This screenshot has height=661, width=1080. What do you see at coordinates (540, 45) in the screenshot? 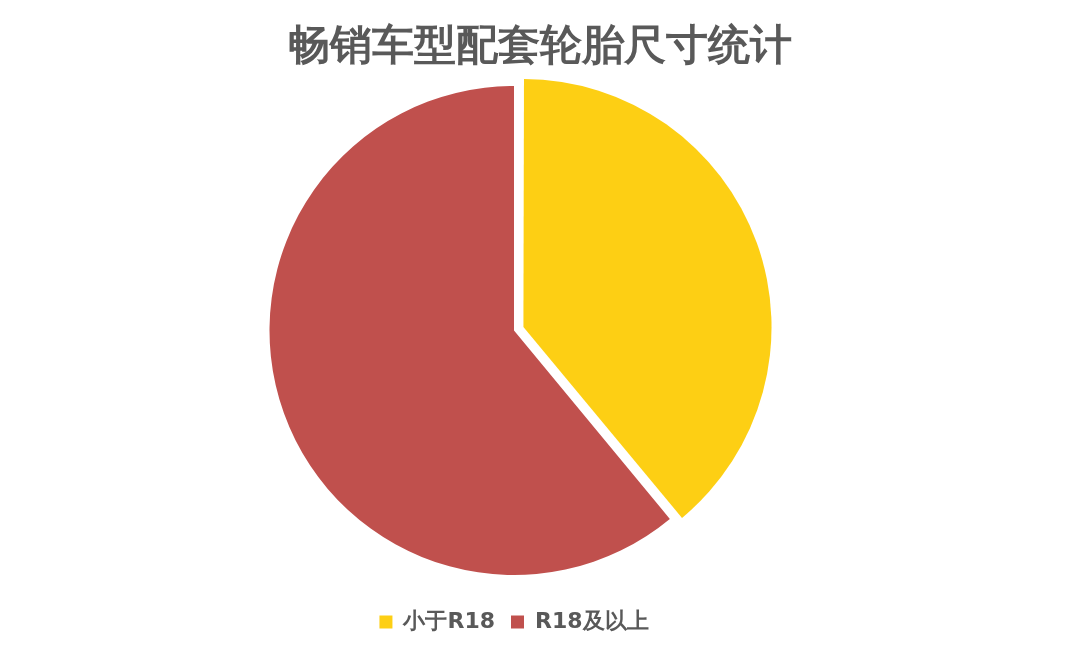
I see `chart-title: 畅销车型配套轮胎尺寸统计` at bounding box center [540, 45].